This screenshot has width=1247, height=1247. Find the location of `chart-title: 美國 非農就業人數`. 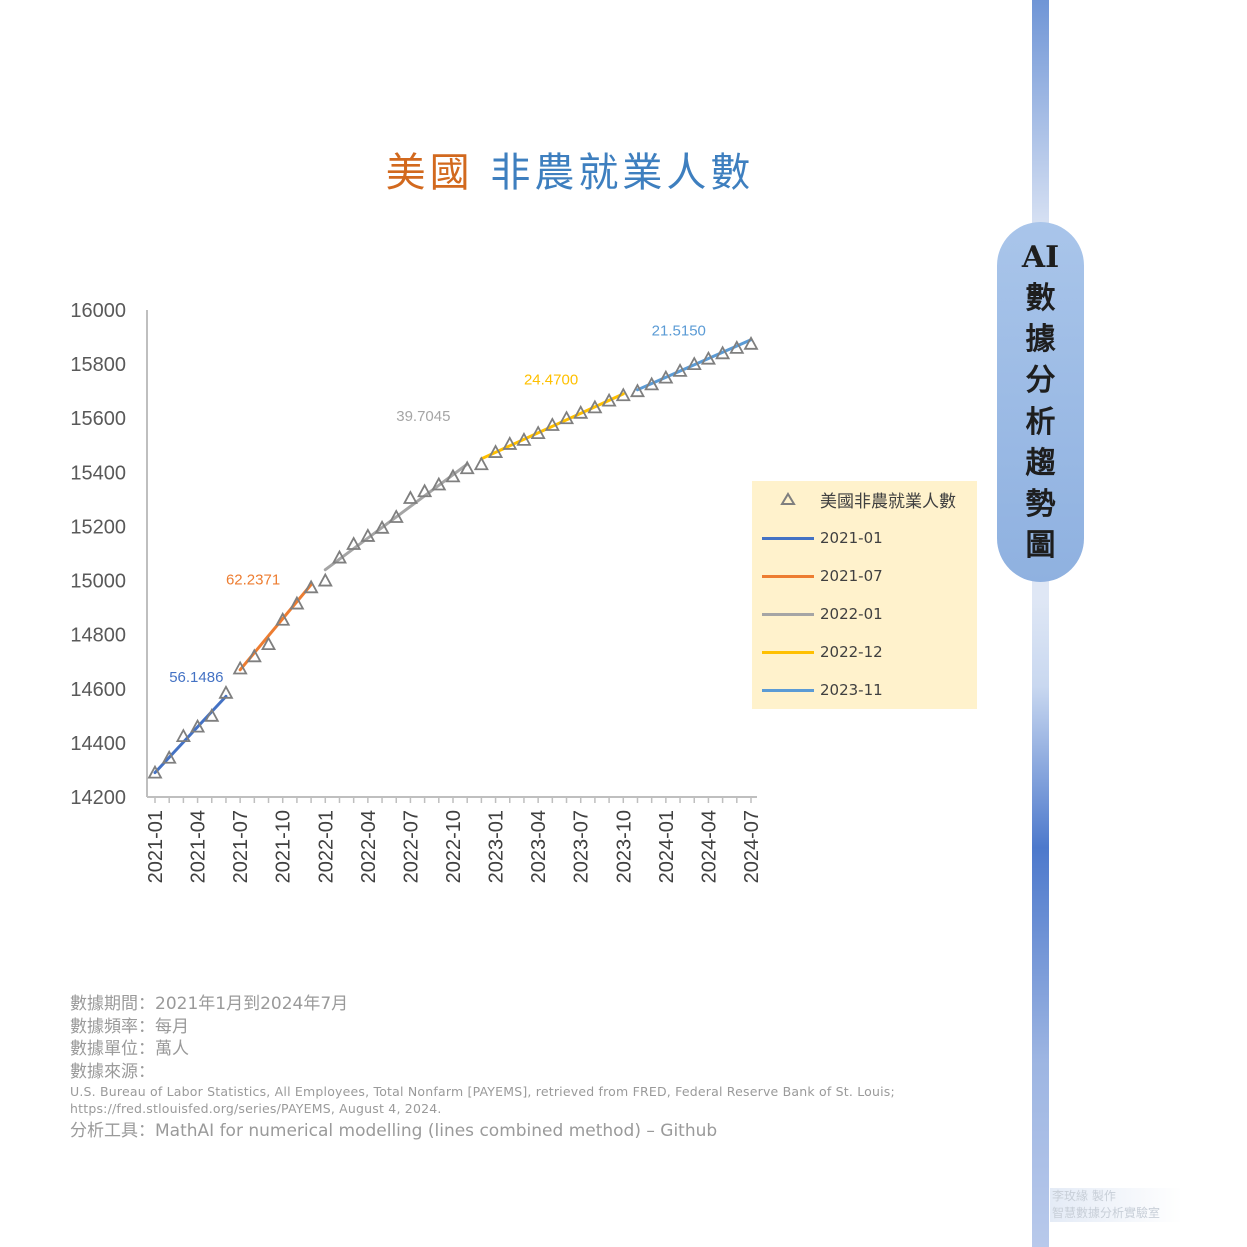

chart-title: 美國 非農就業人數 is located at coordinates (570, 169).